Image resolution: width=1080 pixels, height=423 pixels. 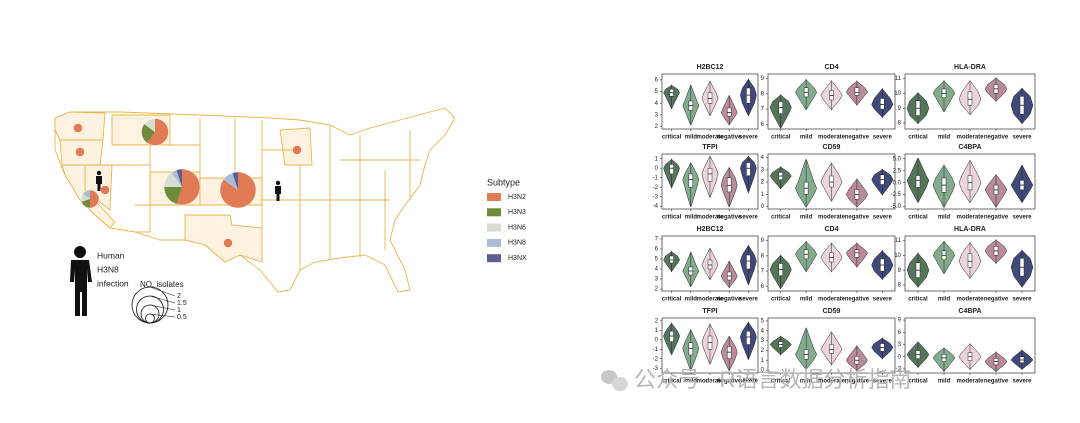 What do you see at coordinates (179, 310) in the screenshot?
I see `size-legend-label: 1` at bounding box center [179, 310].